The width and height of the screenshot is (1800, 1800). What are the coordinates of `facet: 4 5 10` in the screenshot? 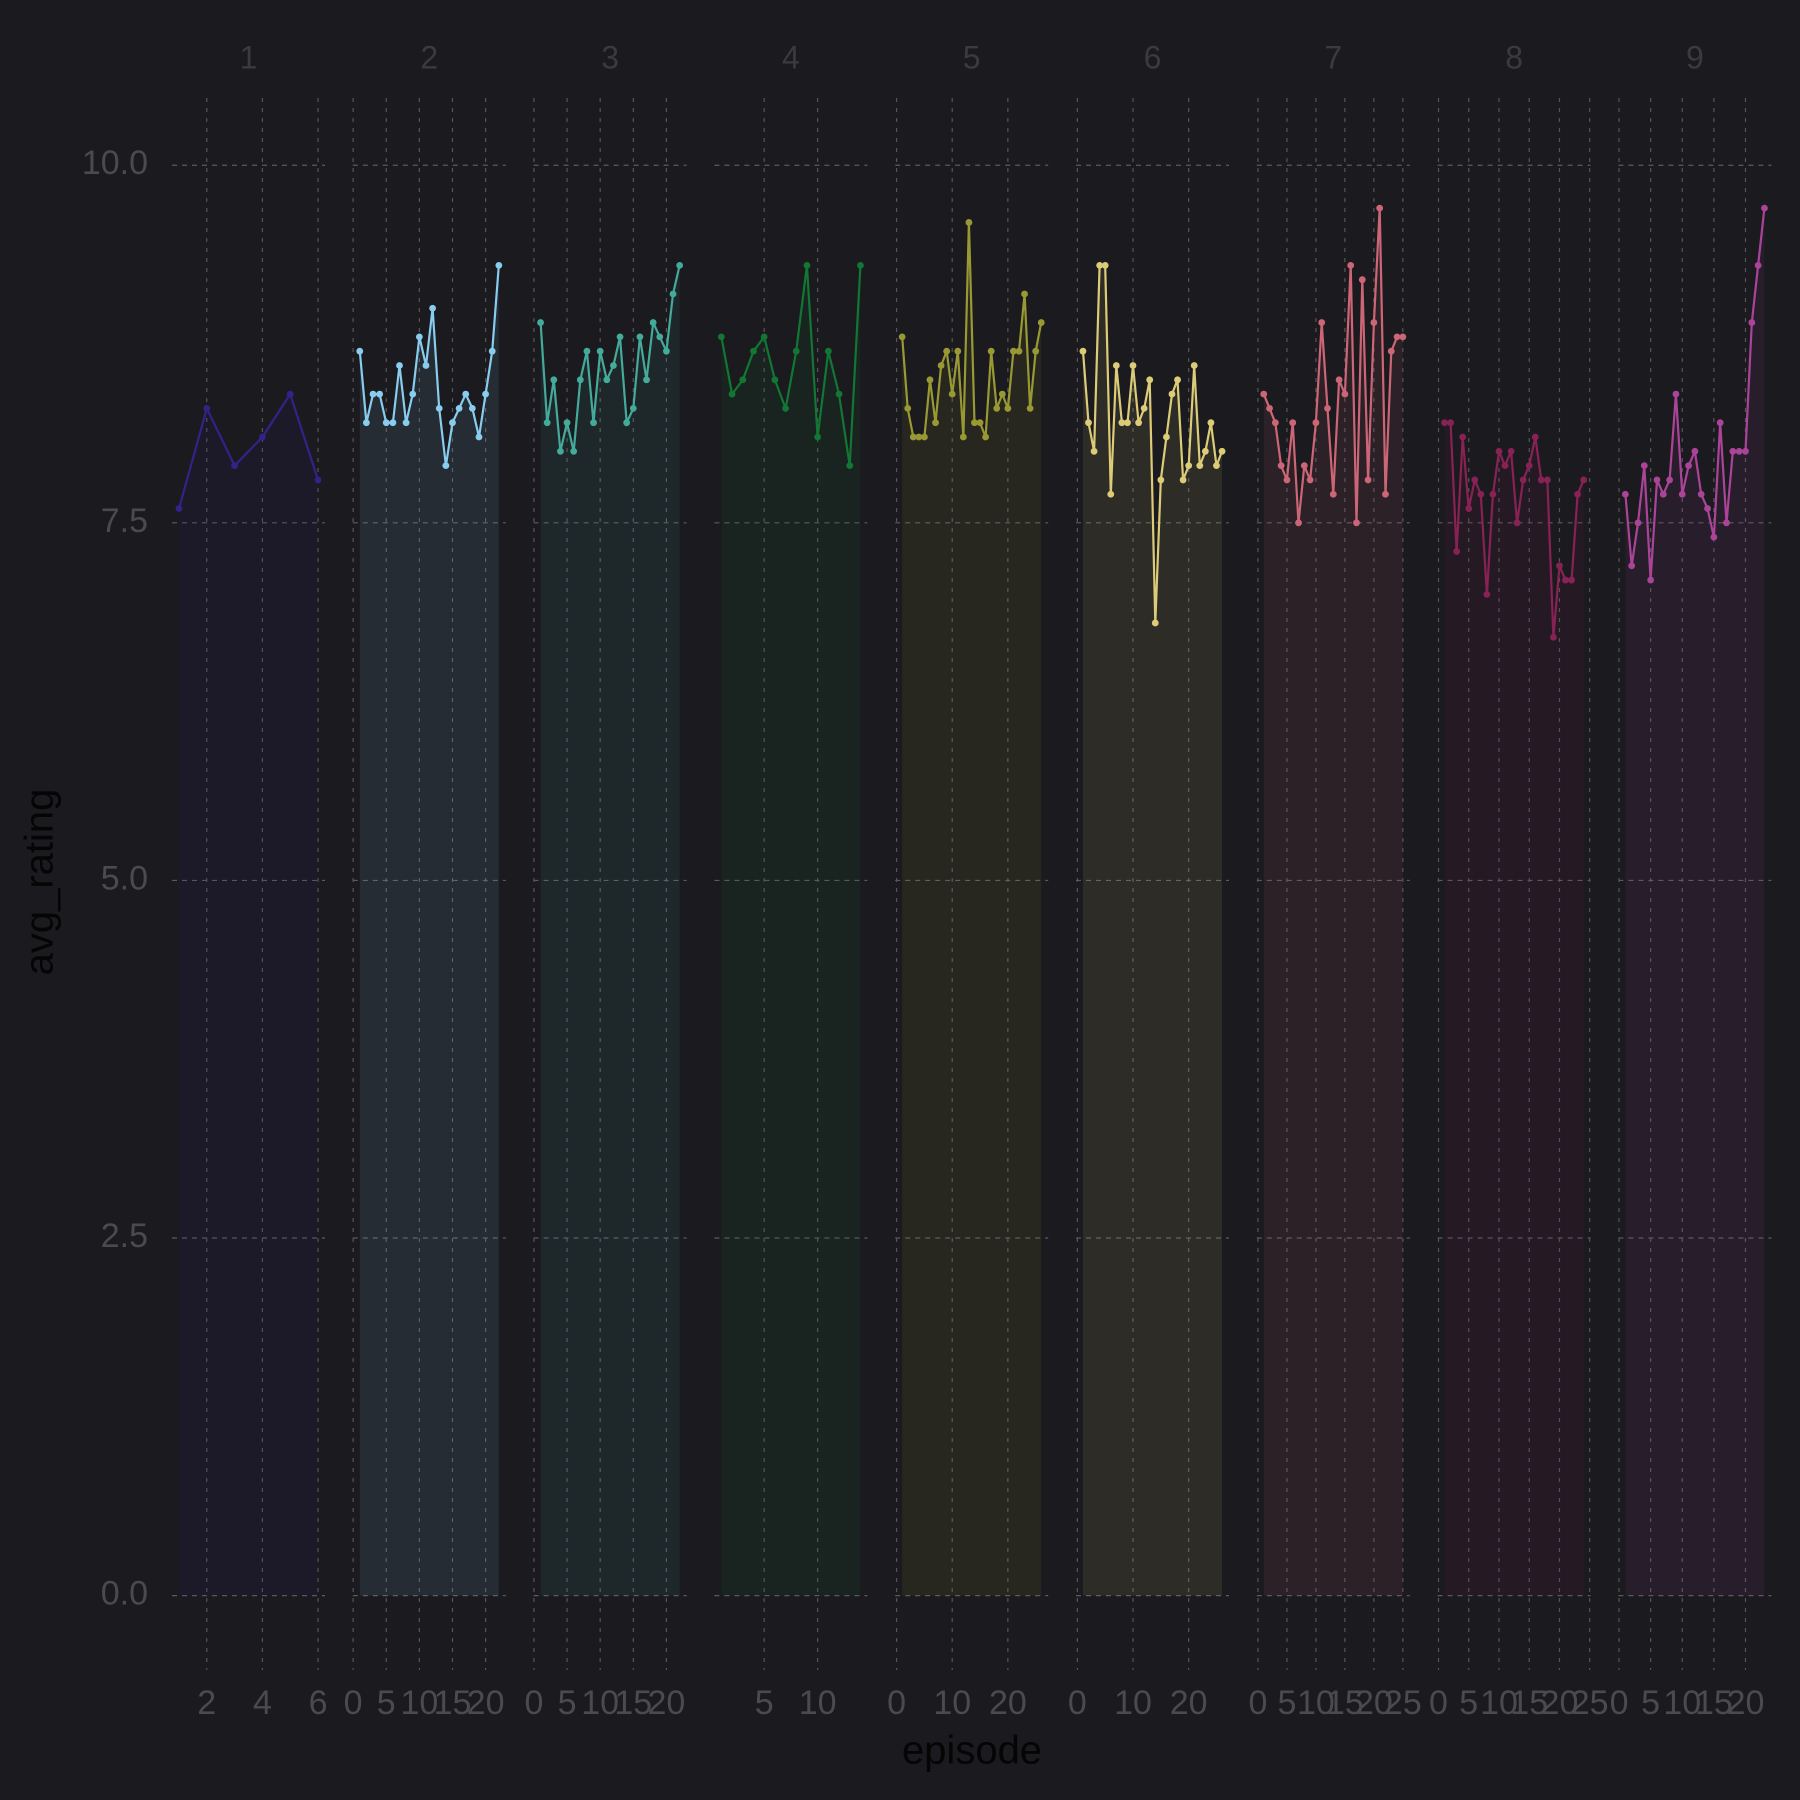 It's located at (791, 880).